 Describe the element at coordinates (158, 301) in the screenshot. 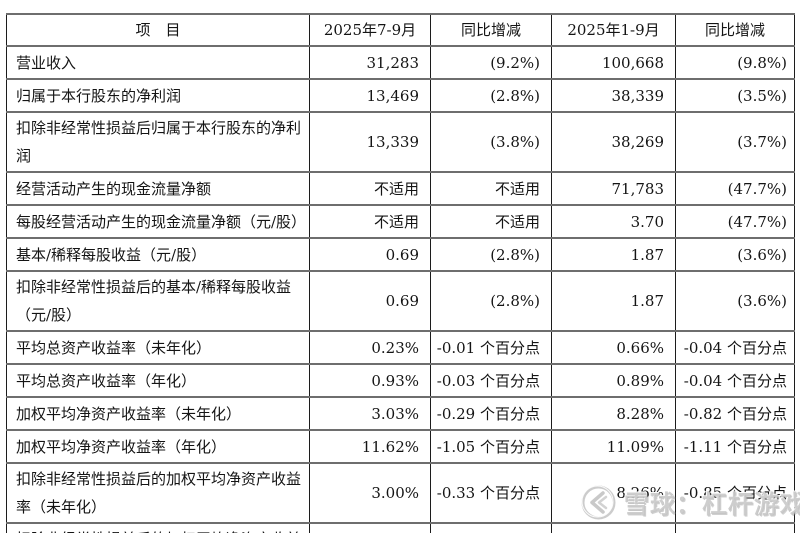

I see `row-label: 扣除非经常性损益后的基本/稀释每股收益（元/股）` at that location.